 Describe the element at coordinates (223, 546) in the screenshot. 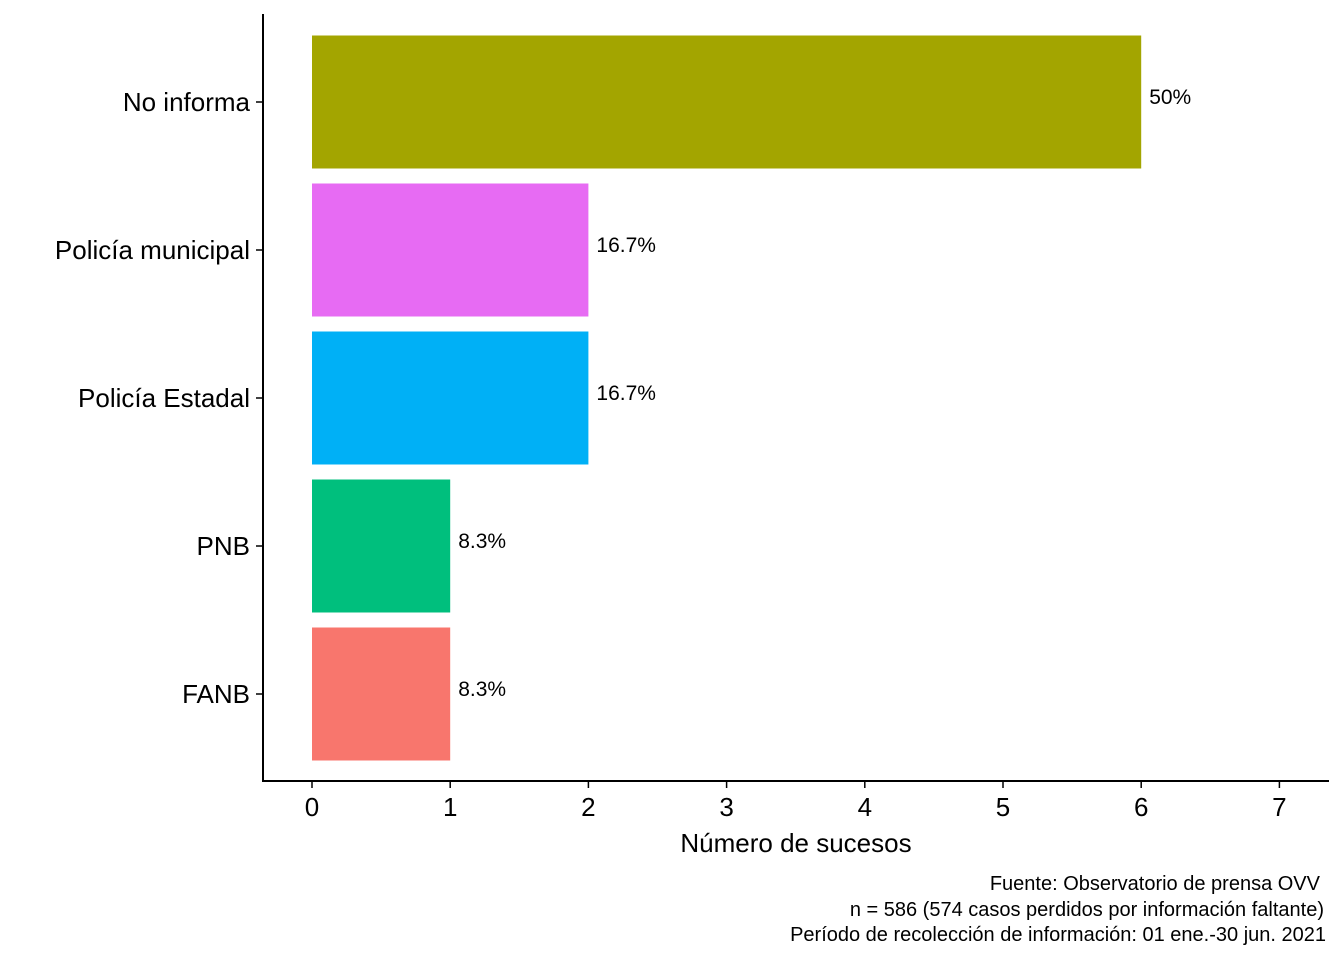

I see `y-tick-label-pnb: PNB` at that location.